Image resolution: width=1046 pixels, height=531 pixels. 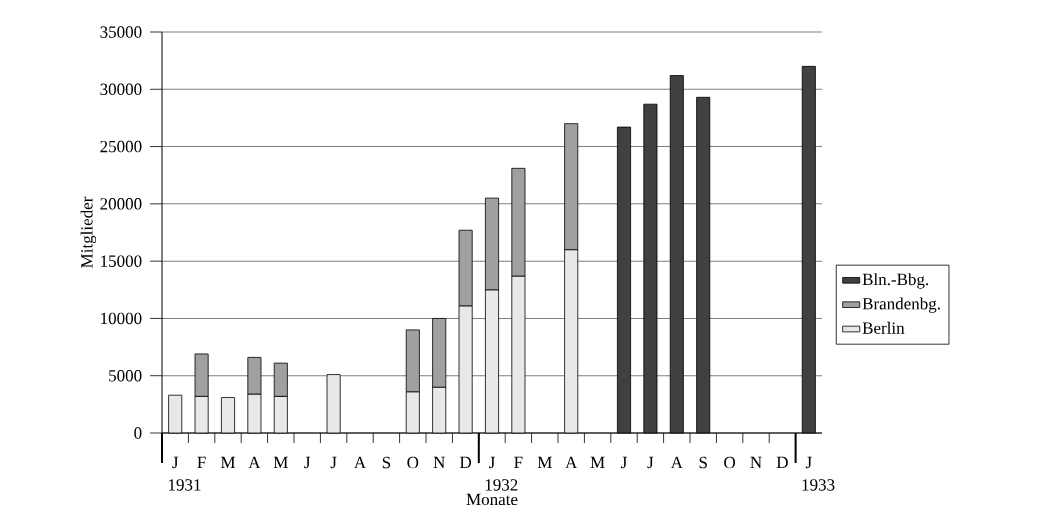 I want to click on y-tick-label: 30000, so click(x=121, y=89).